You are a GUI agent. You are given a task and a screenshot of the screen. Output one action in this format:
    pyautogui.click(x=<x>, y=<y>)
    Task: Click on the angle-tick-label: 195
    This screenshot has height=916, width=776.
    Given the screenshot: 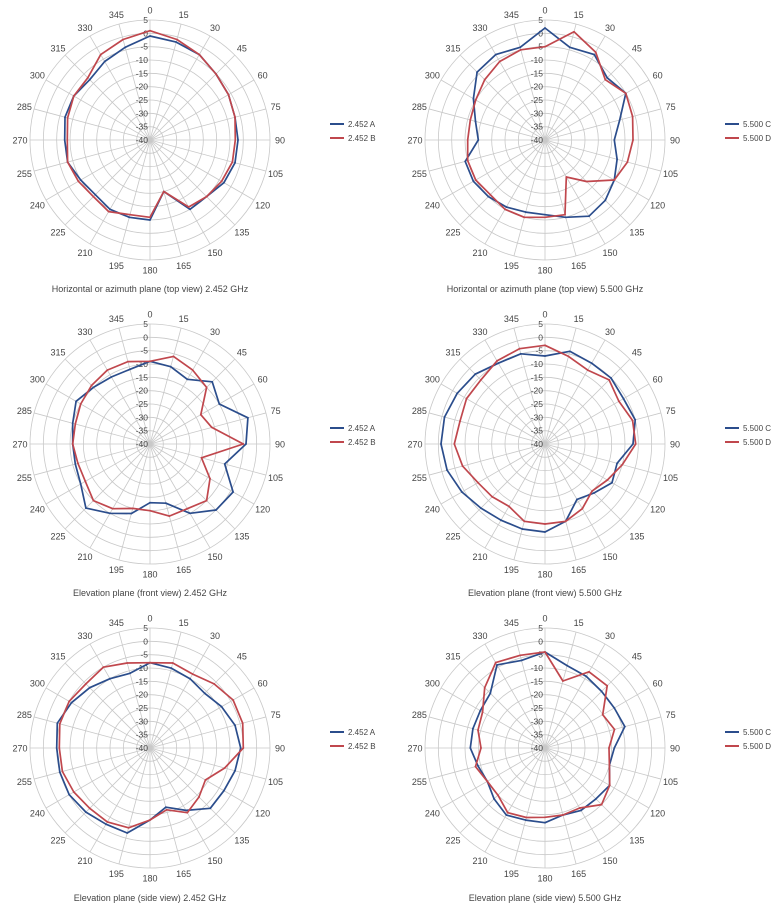 What is the action you would take?
    pyautogui.click(x=511, y=570)
    